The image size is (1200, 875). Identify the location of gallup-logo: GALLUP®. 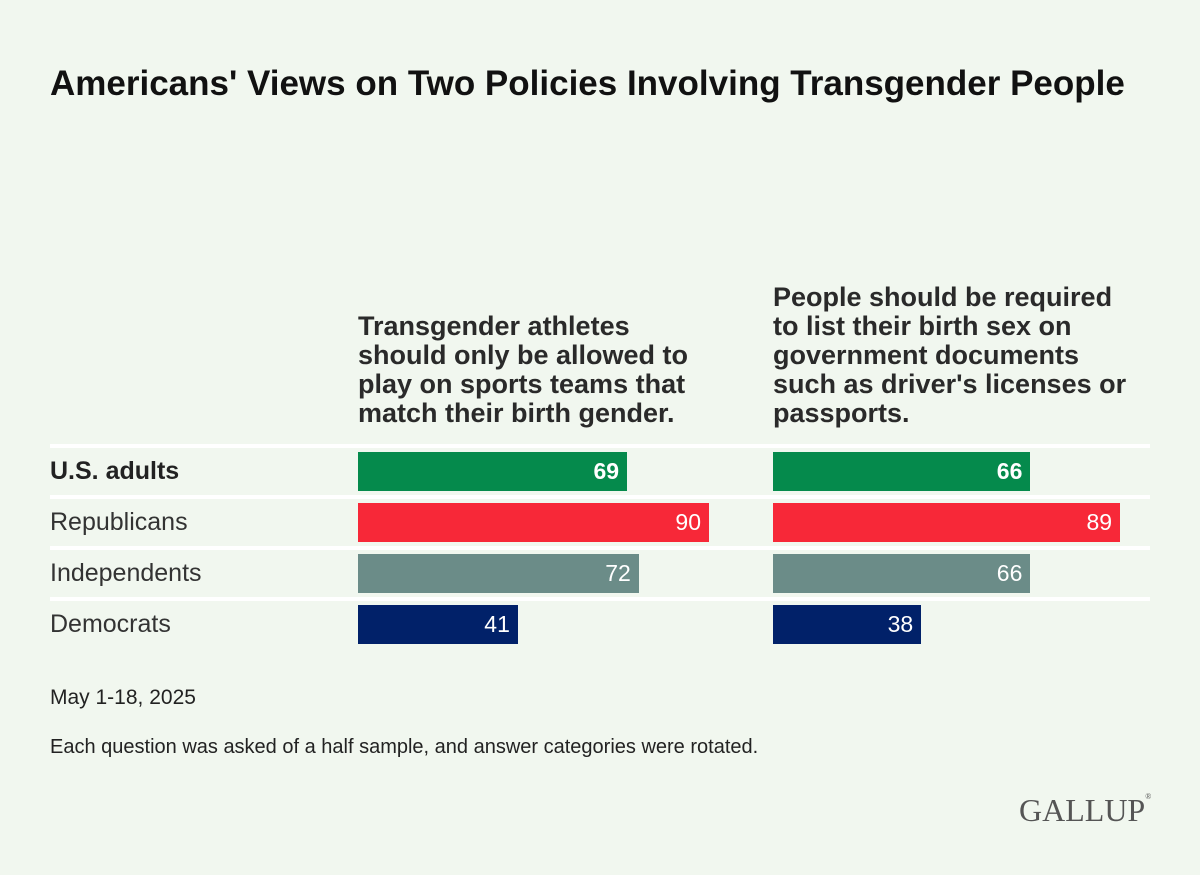
(1085, 810).